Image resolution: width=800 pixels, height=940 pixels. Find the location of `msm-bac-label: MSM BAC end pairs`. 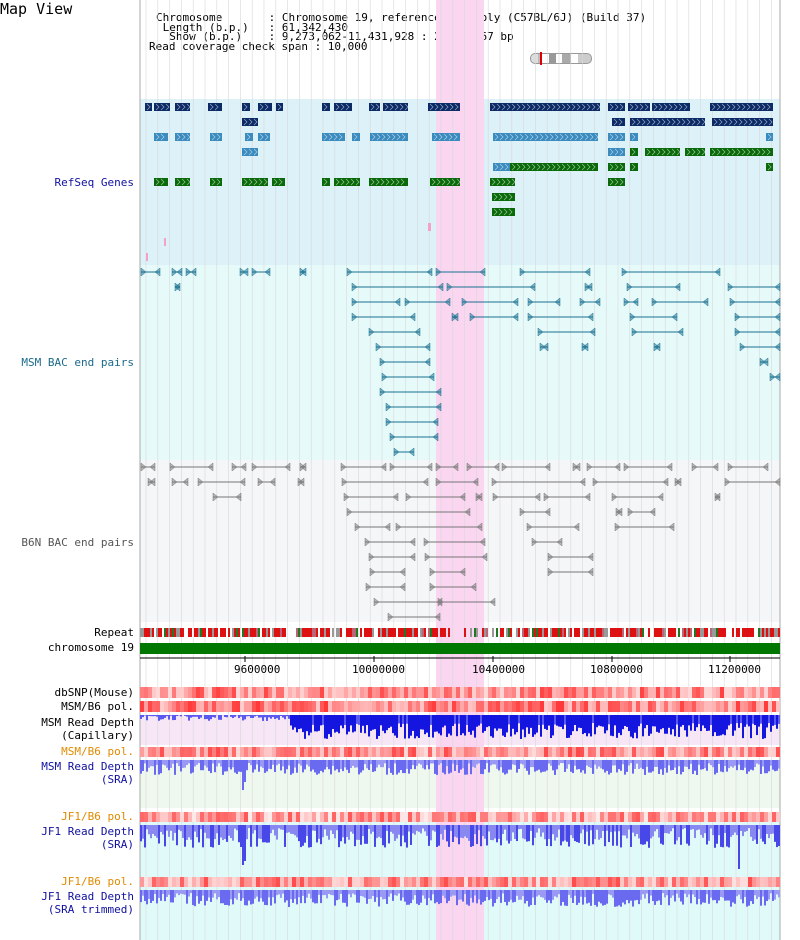

msm-bac-label: MSM BAC end pairs is located at coordinates (77, 362).